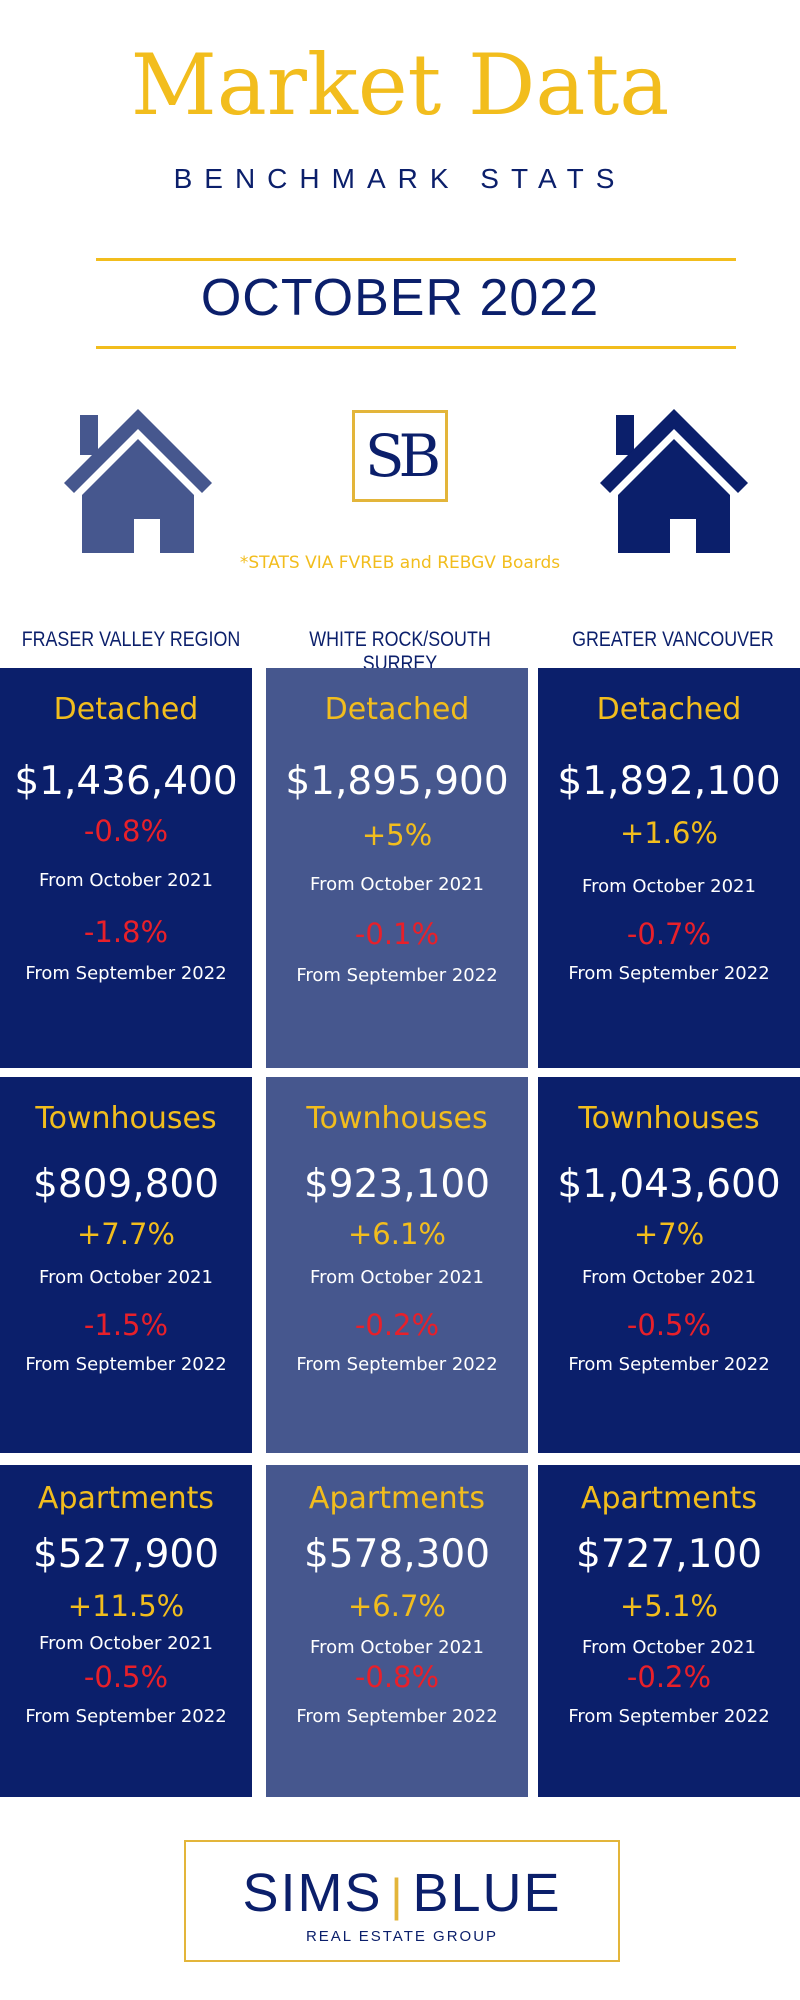 Image resolution: width=800 pixels, height=2000 pixels. Describe the element at coordinates (400, 298) in the screenshot. I see `report-period: OCTOBER 2022` at that location.